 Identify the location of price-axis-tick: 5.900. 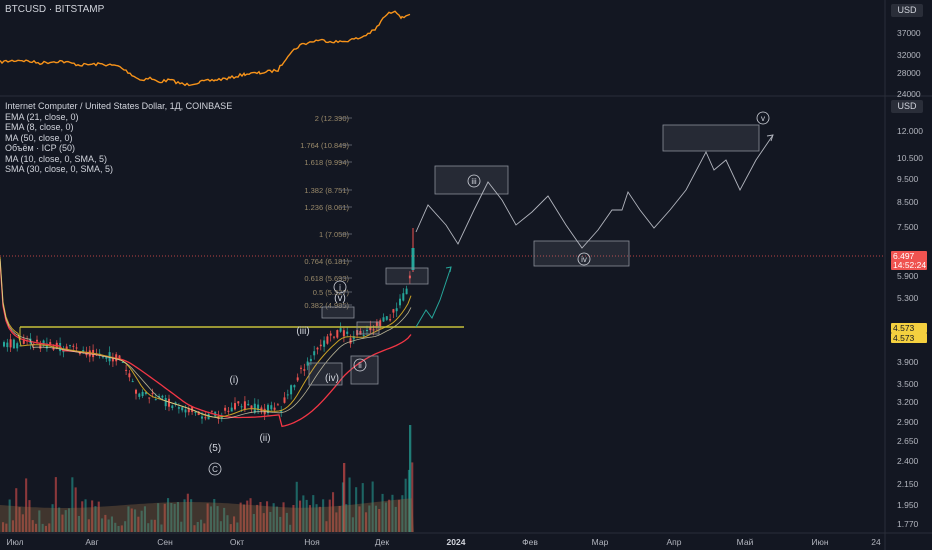
(908, 276).